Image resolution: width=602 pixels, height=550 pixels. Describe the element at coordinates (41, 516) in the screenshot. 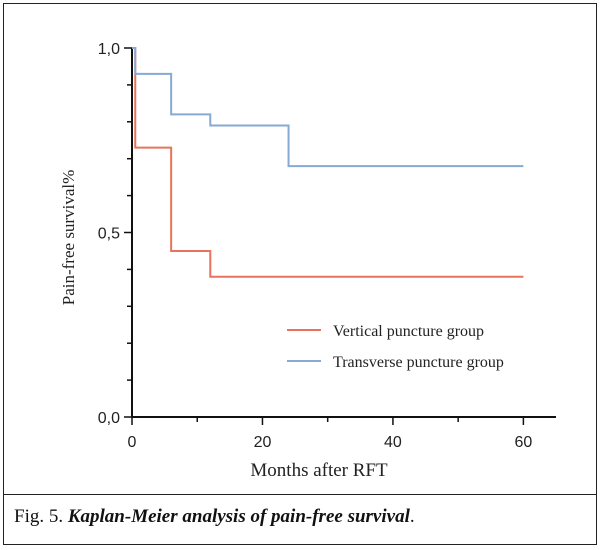

I see `caption-prefix: Fig. 5.` at that location.